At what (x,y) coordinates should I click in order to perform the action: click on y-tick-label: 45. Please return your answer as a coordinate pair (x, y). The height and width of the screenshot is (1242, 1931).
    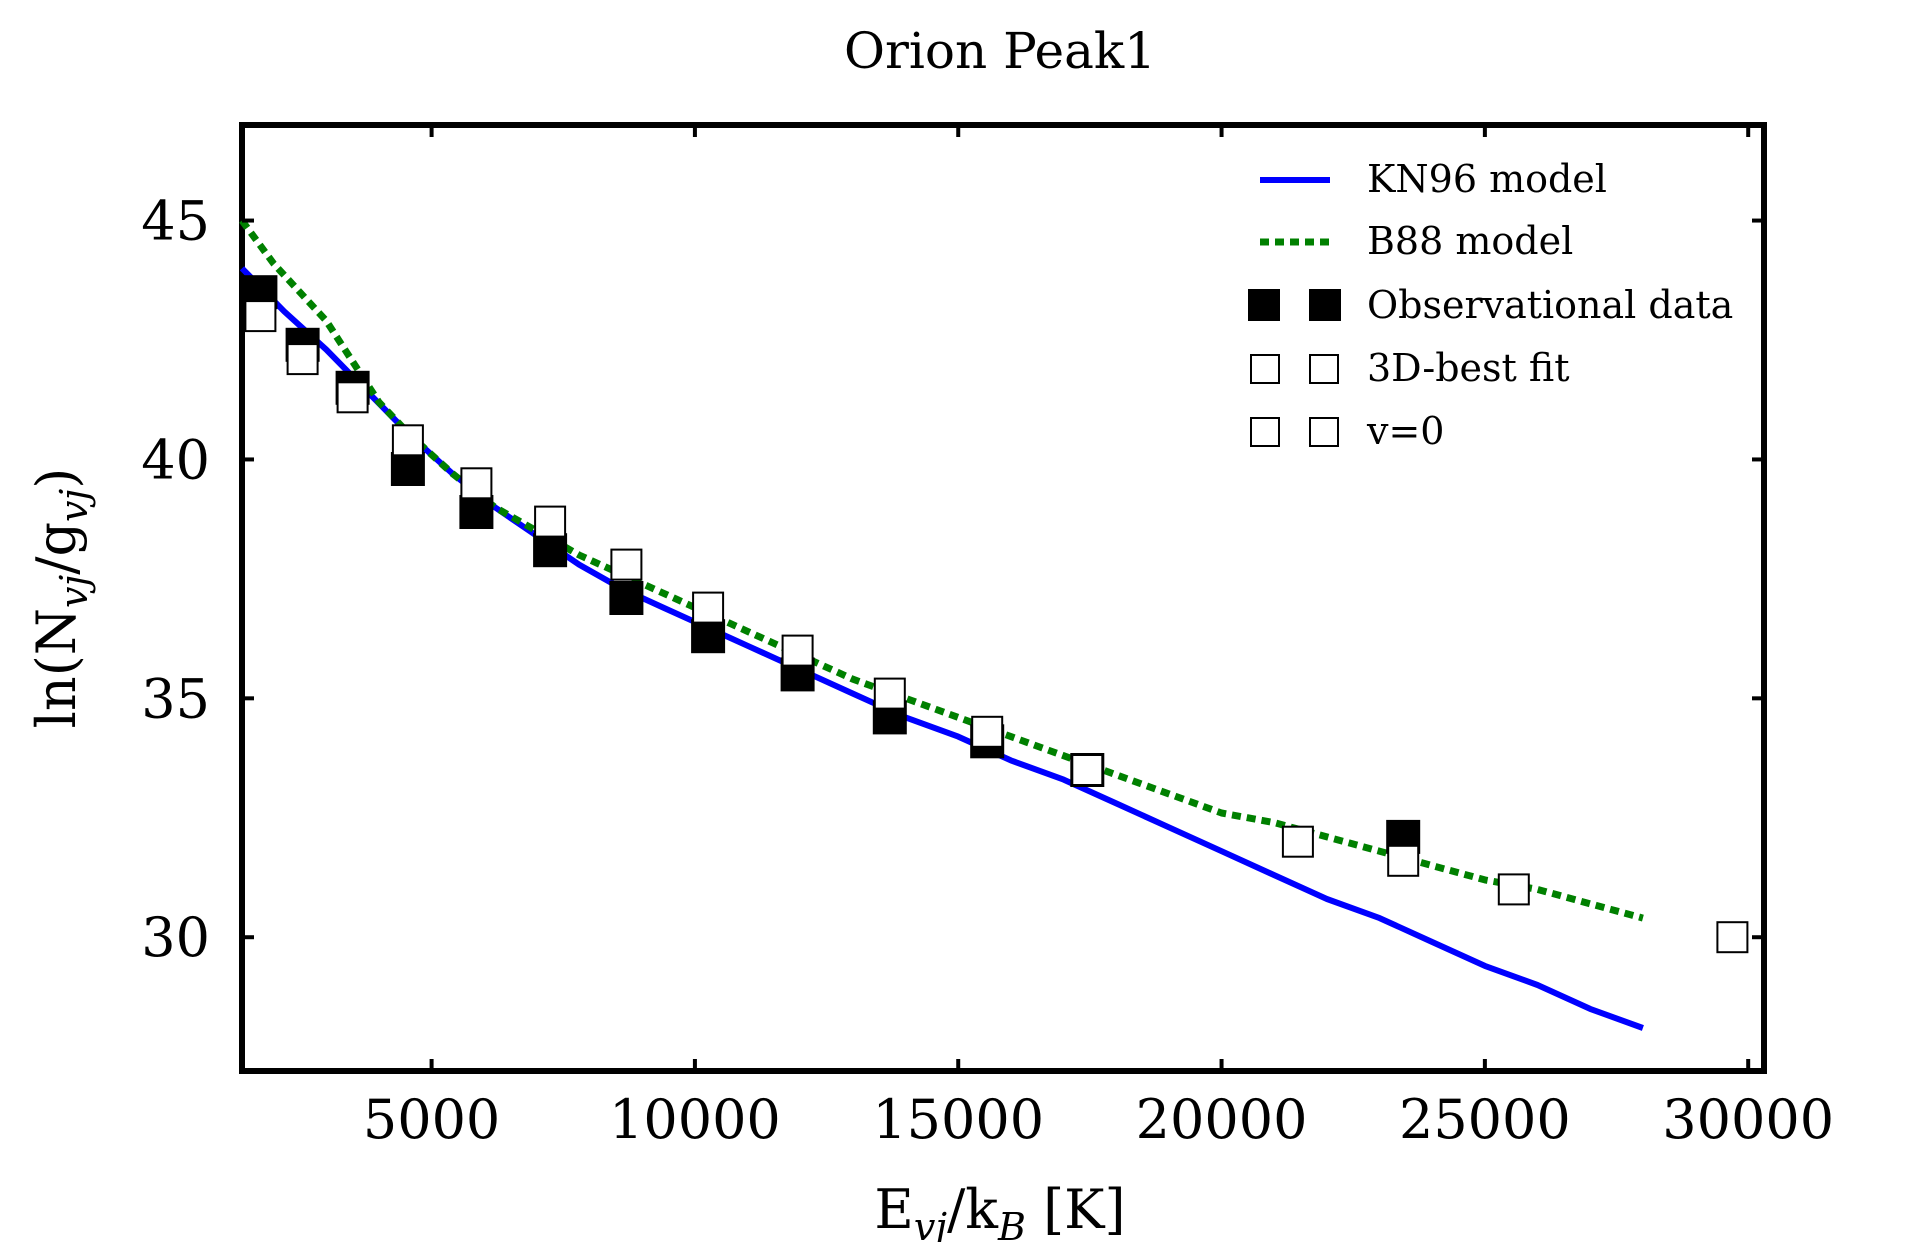
    Looking at the image, I should click on (175, 221).